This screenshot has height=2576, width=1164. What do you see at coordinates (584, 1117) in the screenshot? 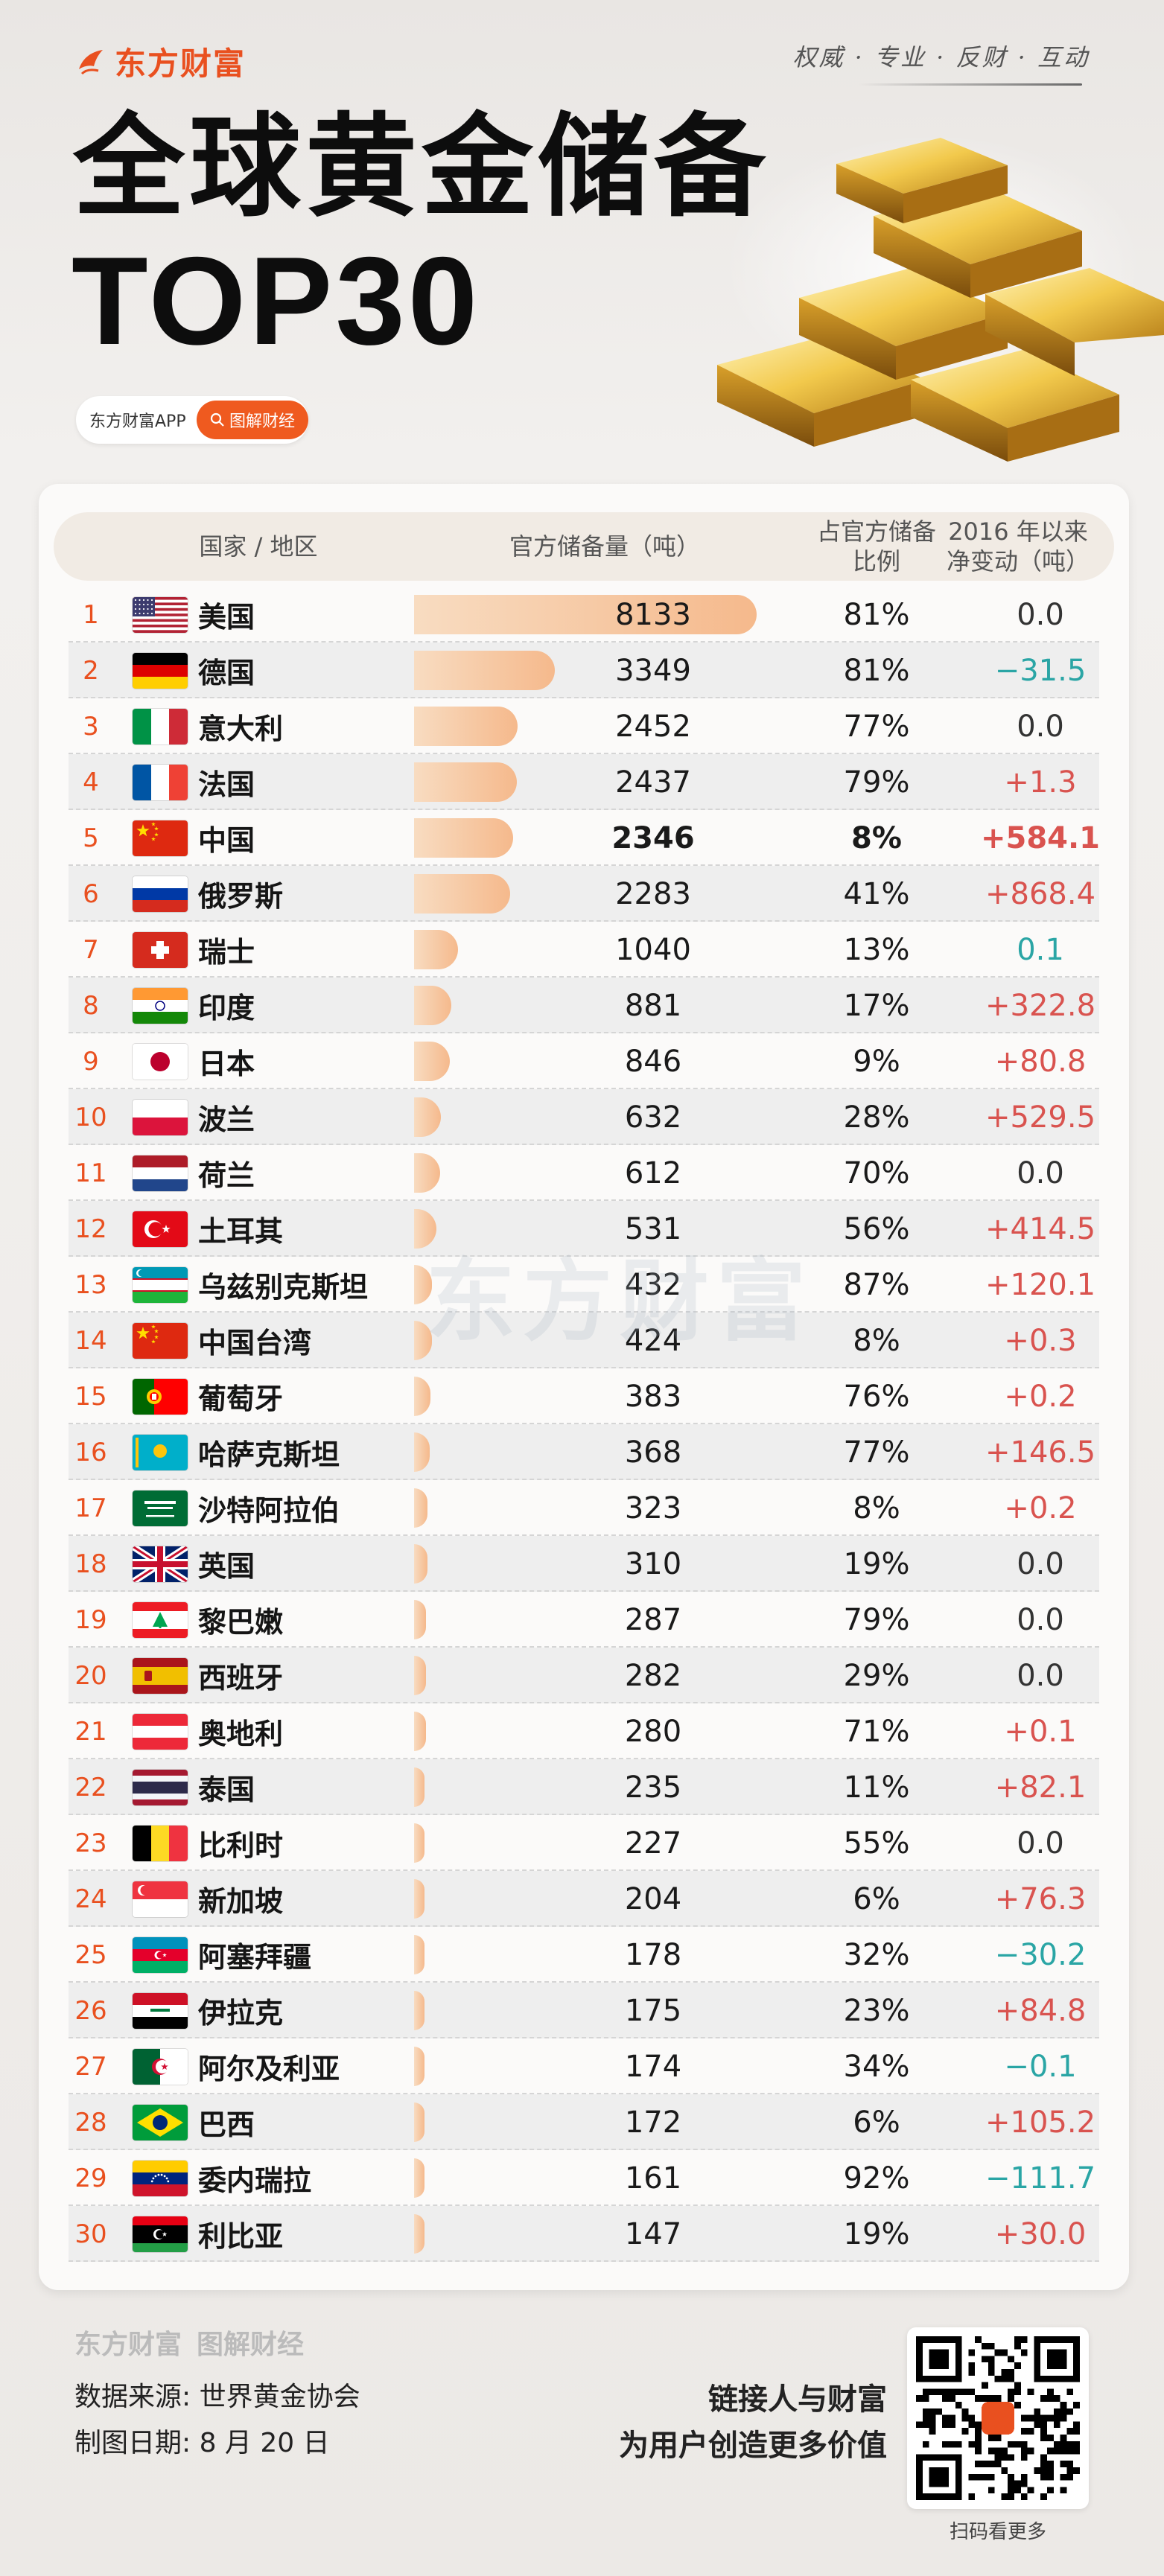
I see `table-row: 10 波兰 632 28% +529.5` at bounding box center [584, 1117].